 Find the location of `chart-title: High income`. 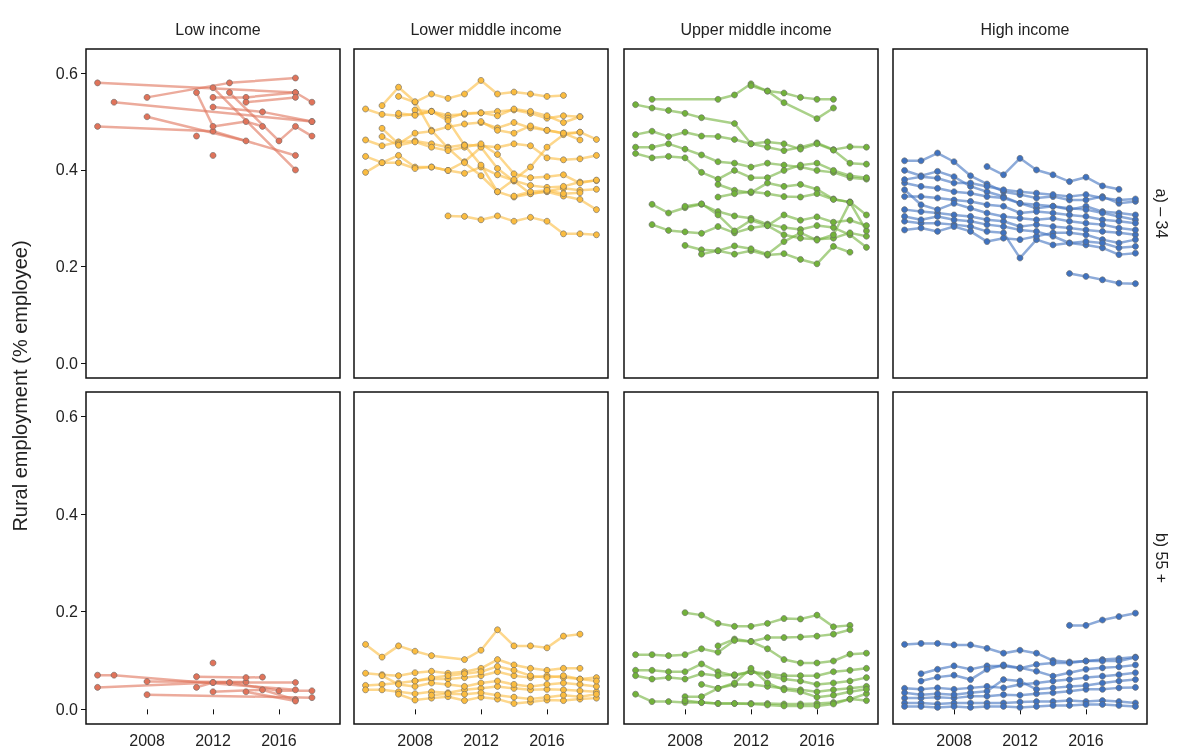

chart-title: High income is located at coordinates (1025, 29).